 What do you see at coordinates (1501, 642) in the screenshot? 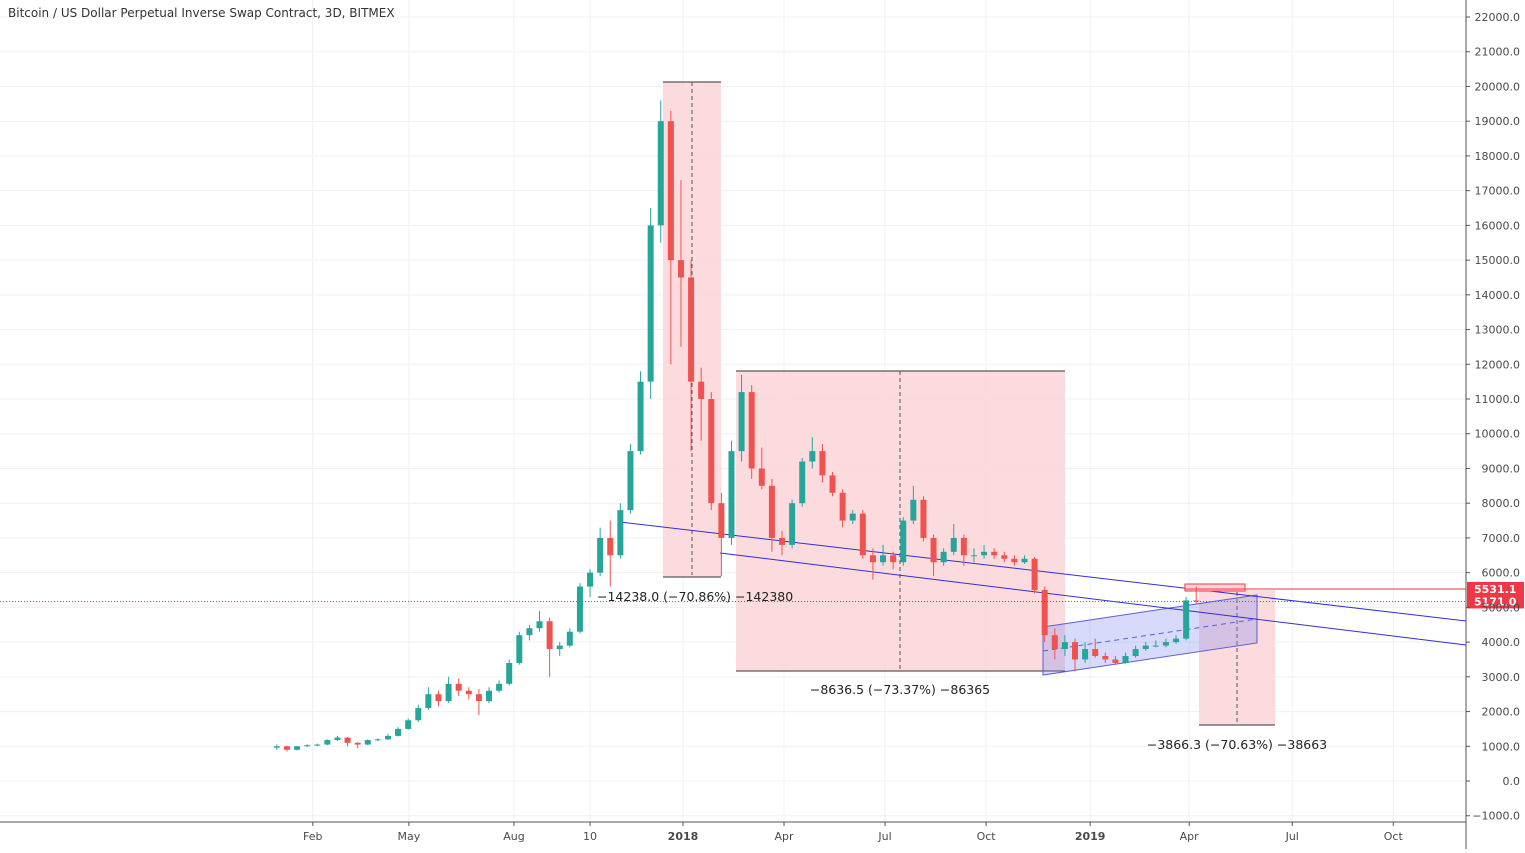
I see `y-tick-label: 4000.0` at bounding box center [1501, 642].